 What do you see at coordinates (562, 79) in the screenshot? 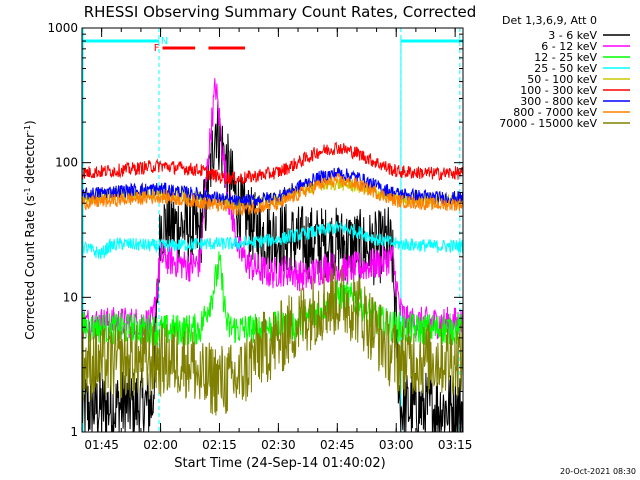
I see `legend-label: 50 - 100 keV` at bounding box center [562, 79].